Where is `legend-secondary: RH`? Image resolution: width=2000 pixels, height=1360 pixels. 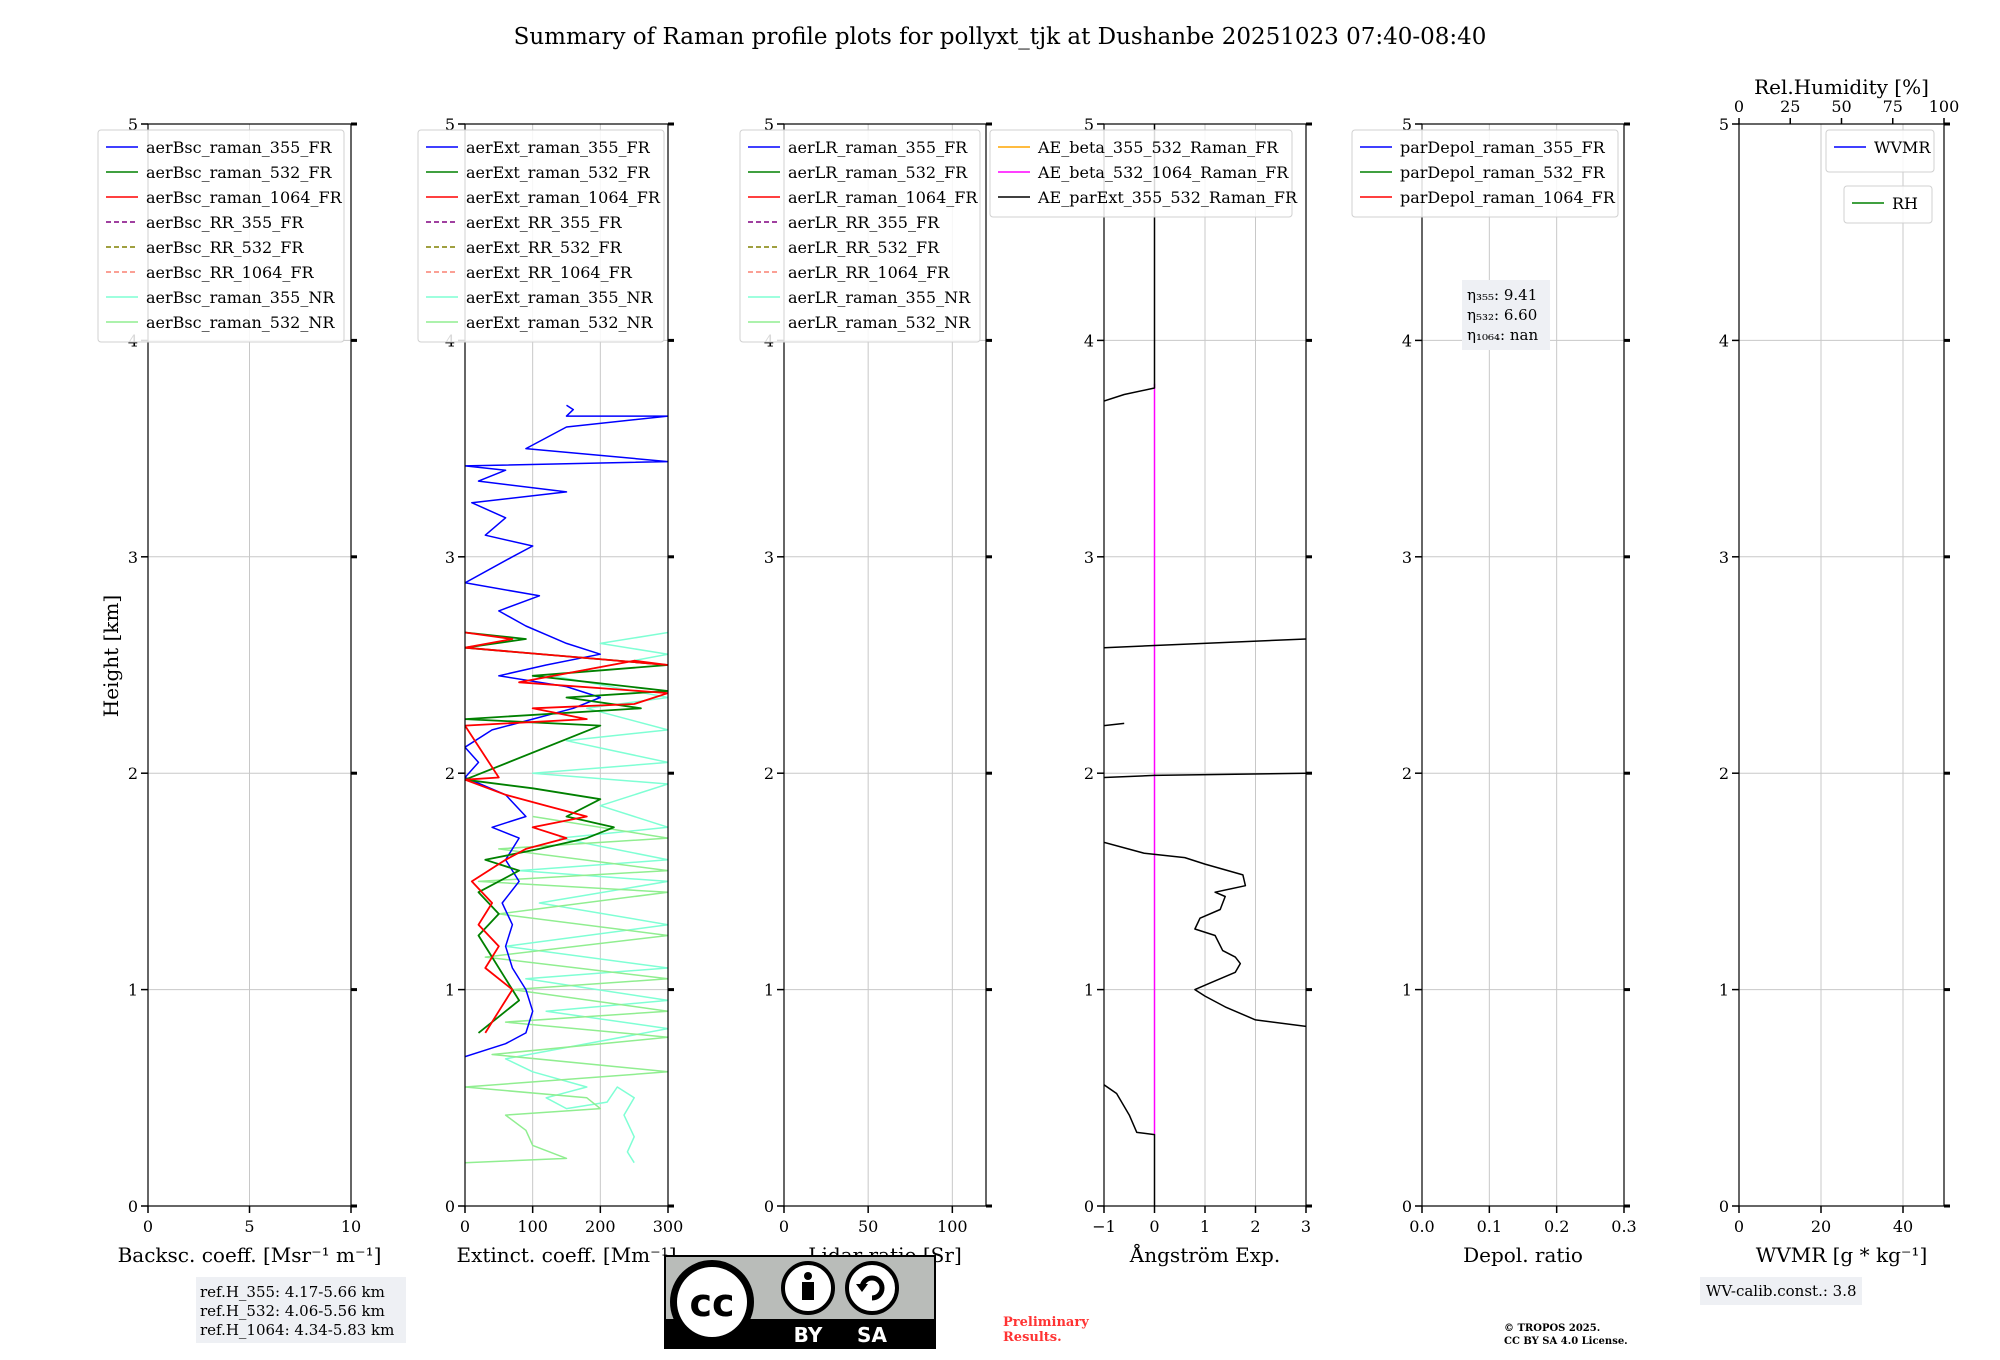
legend-secondary: RH is located at coordinates (1888, 204).